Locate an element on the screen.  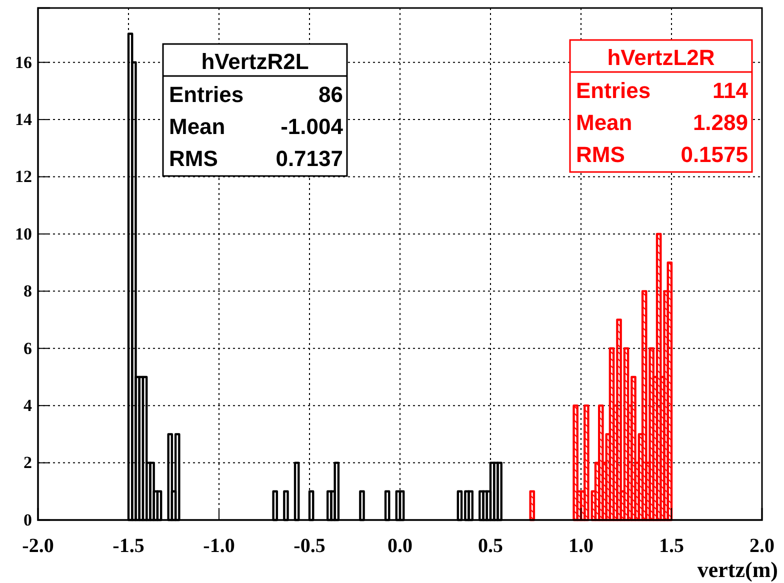
x-tick-label: -1.5 is located at coordinates (128, 546).